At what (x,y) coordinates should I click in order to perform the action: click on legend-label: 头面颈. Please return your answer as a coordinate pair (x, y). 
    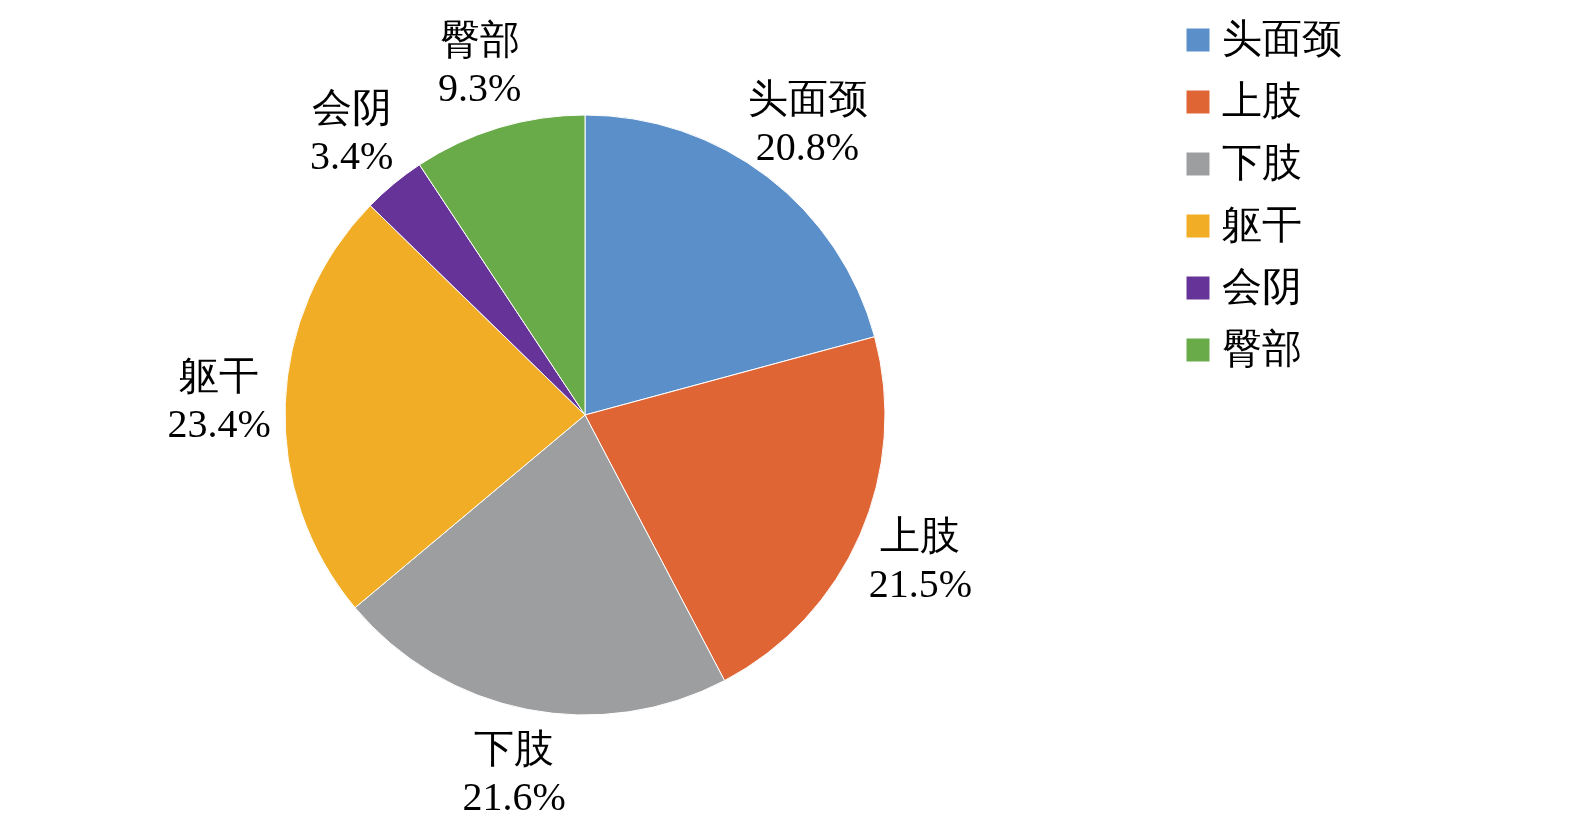
    Looking at the image, I should click on (1282, 38).